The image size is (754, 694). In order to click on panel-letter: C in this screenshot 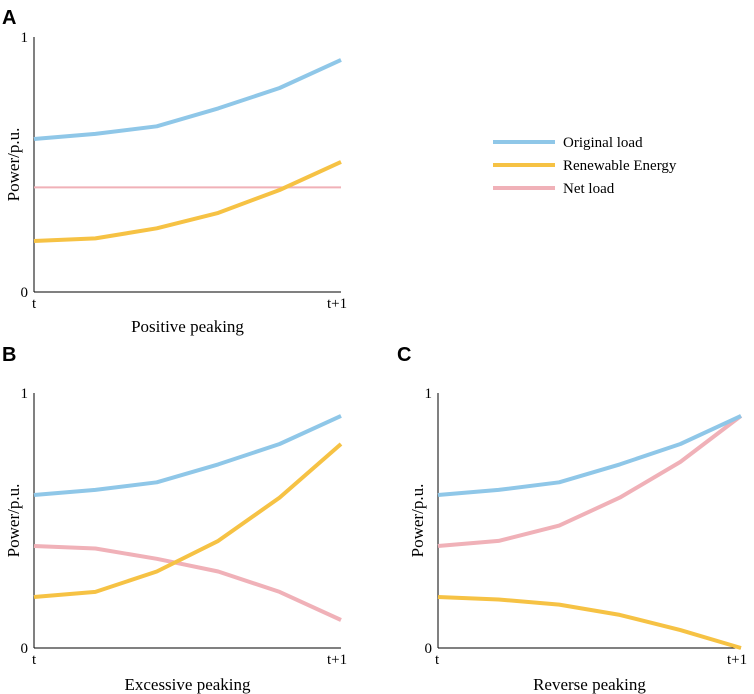, I will do `click(404, 355)`.